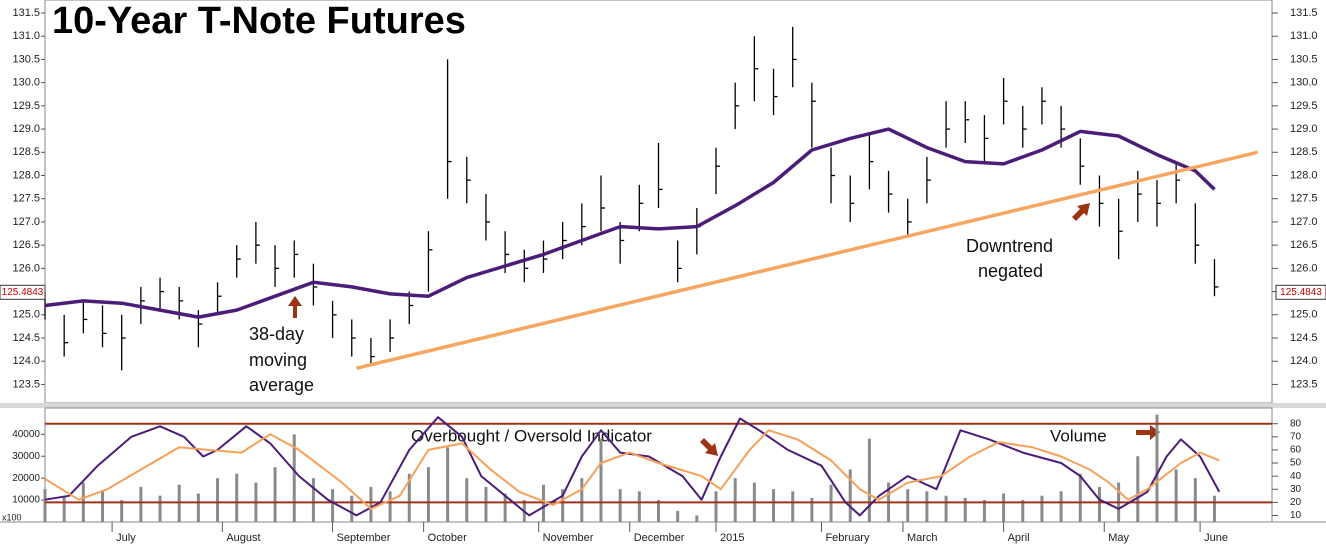 This screenshot has width=1326, height=547. Describe the element at coordinates (1296, 450) in the screenshot. I see `y2-tick-label: 60` at that location.